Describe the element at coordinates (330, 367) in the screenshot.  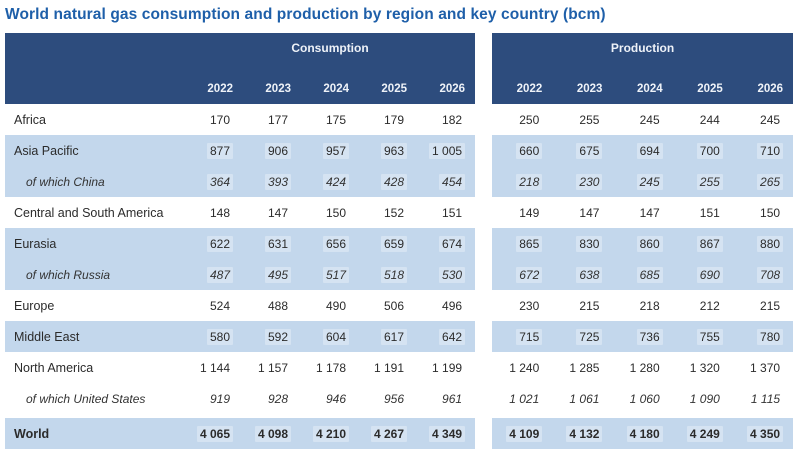
I see `consumption-value: 1 178` at that location.